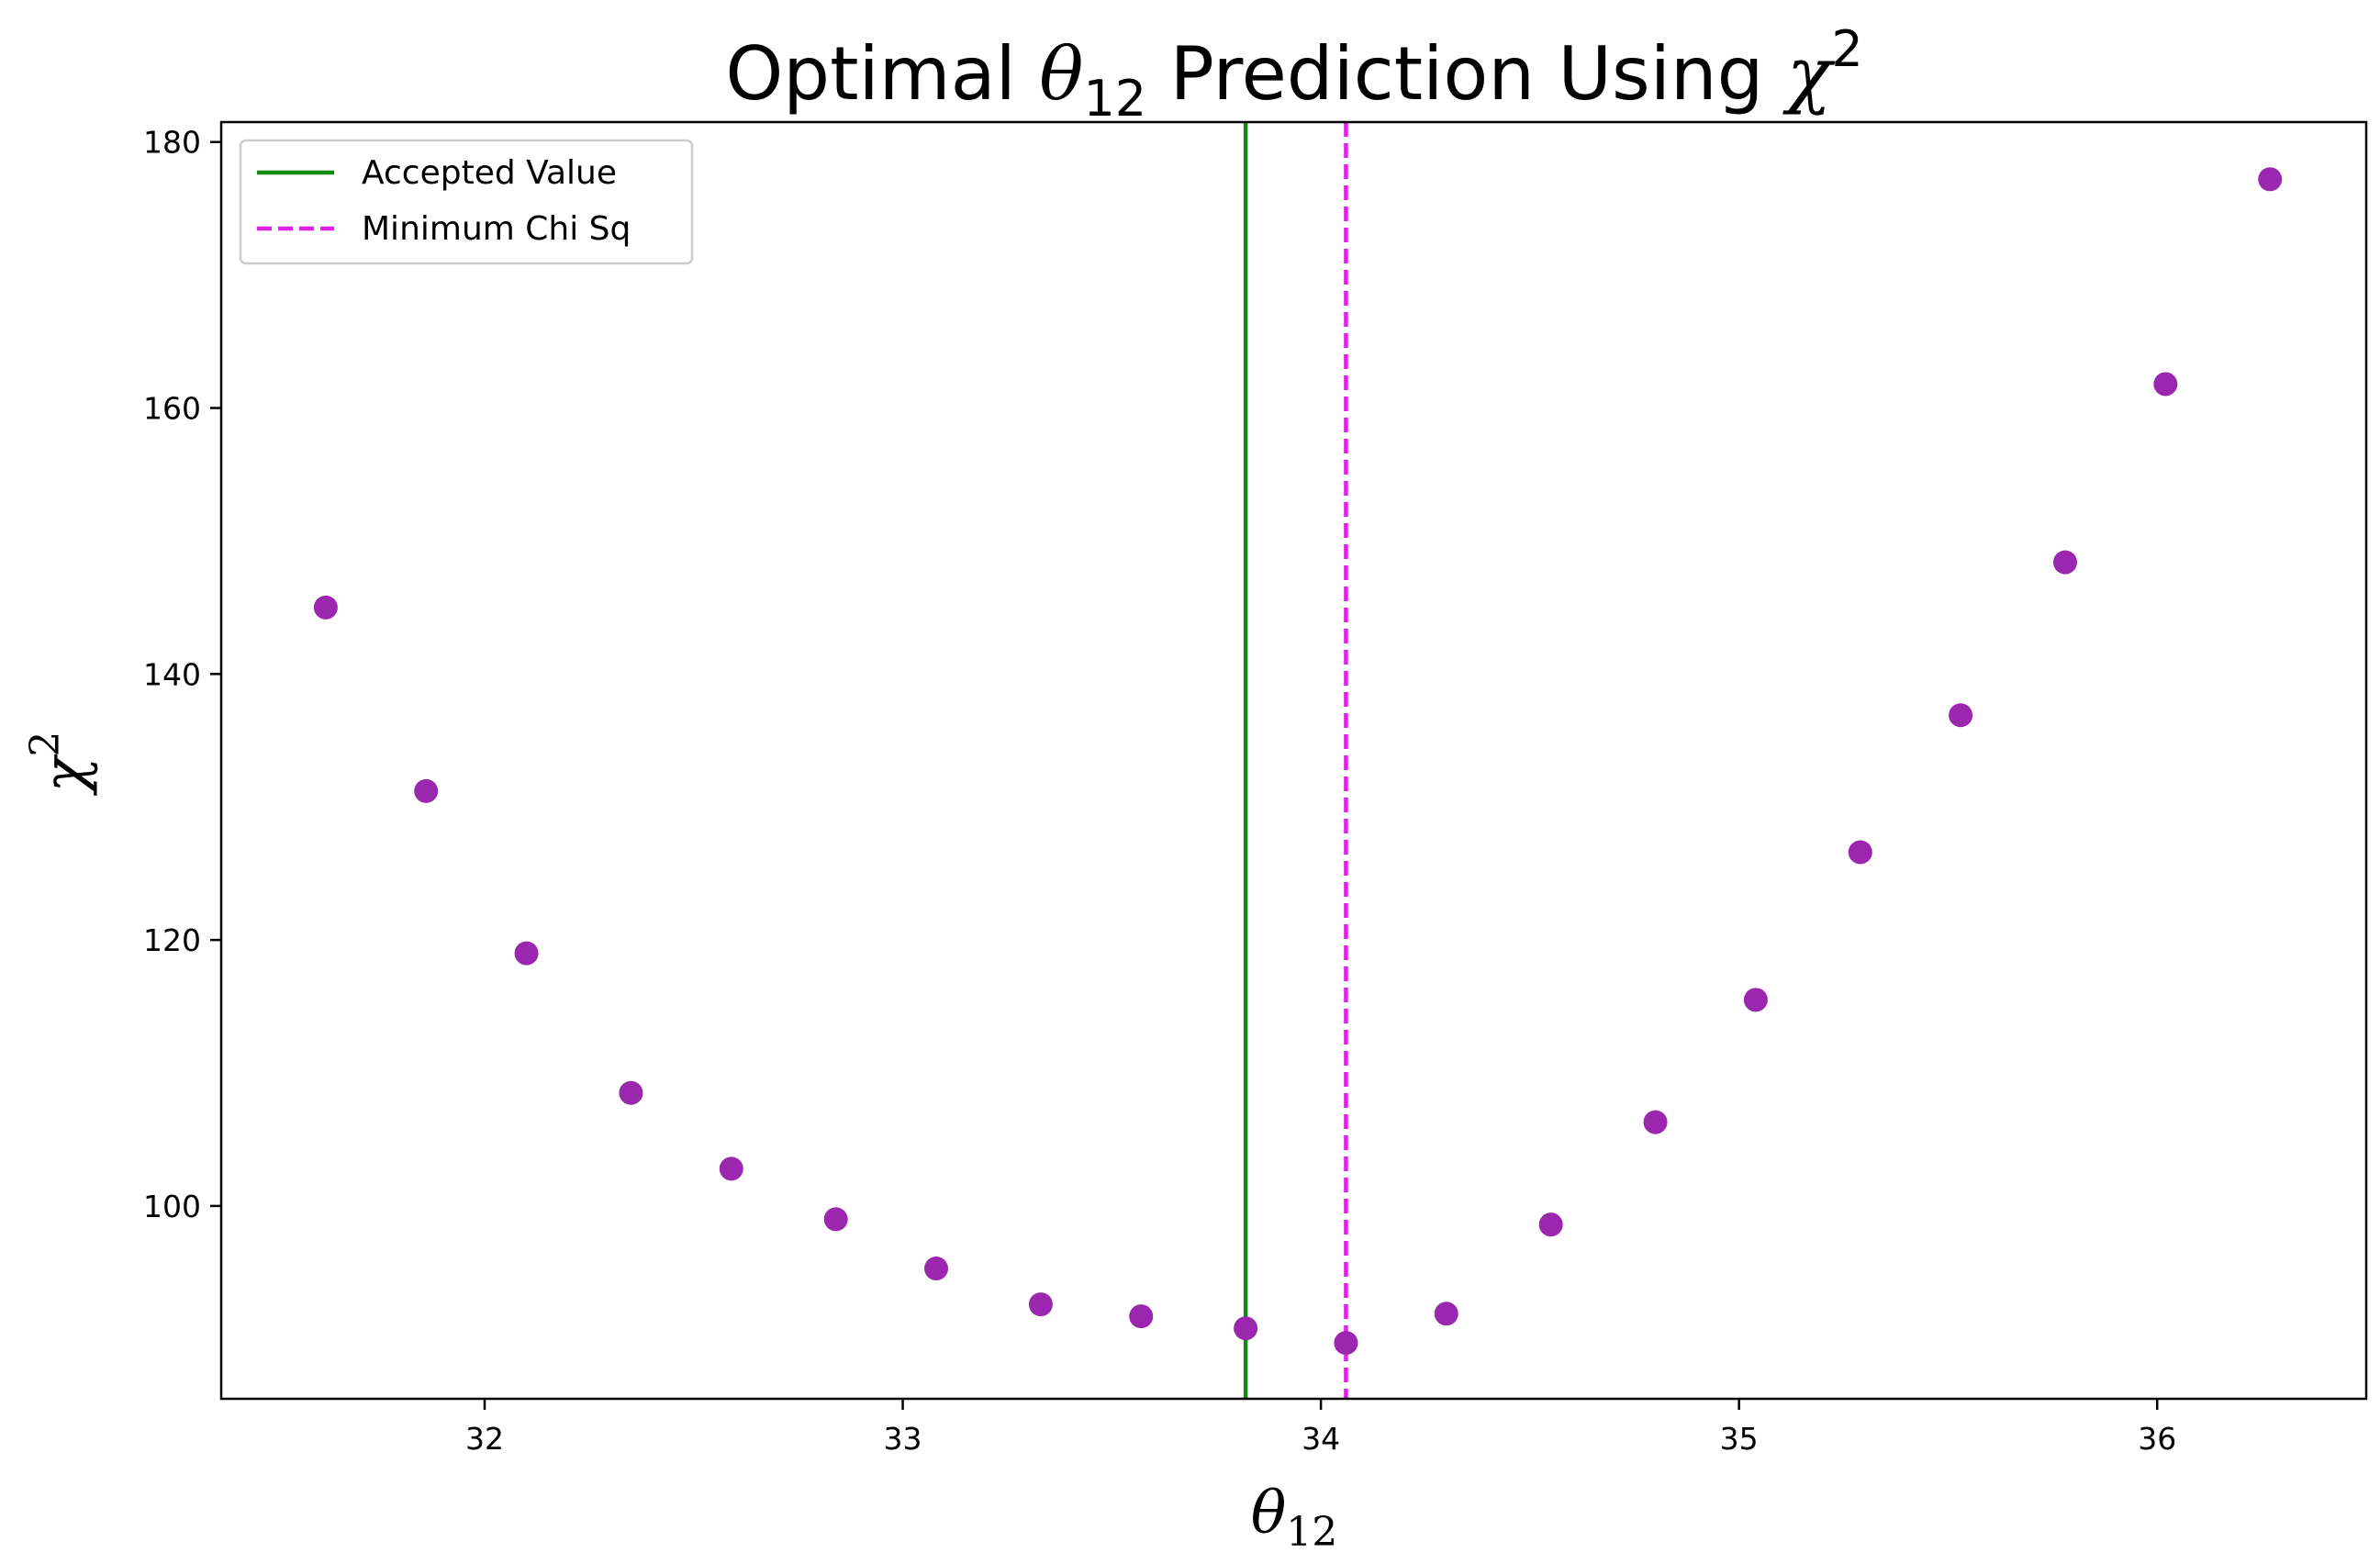 Image resolution: width=2380 pixels, height=1564 pixels. Describe the element at coordinates (1294, 1518) in the screenshot. I see `x-axis-label: θ12` at that location.